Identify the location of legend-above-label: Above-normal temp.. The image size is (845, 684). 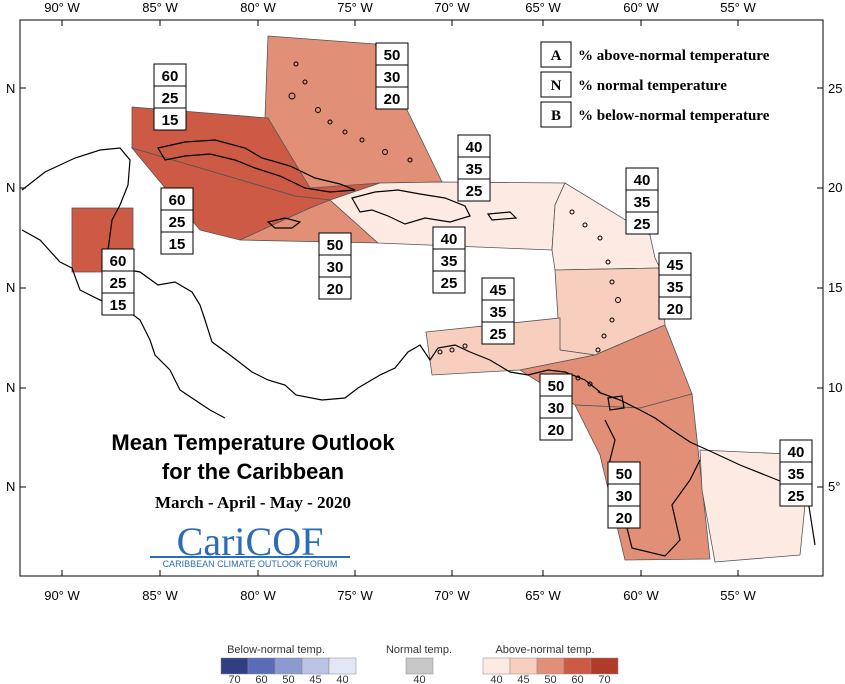
(544, 650).